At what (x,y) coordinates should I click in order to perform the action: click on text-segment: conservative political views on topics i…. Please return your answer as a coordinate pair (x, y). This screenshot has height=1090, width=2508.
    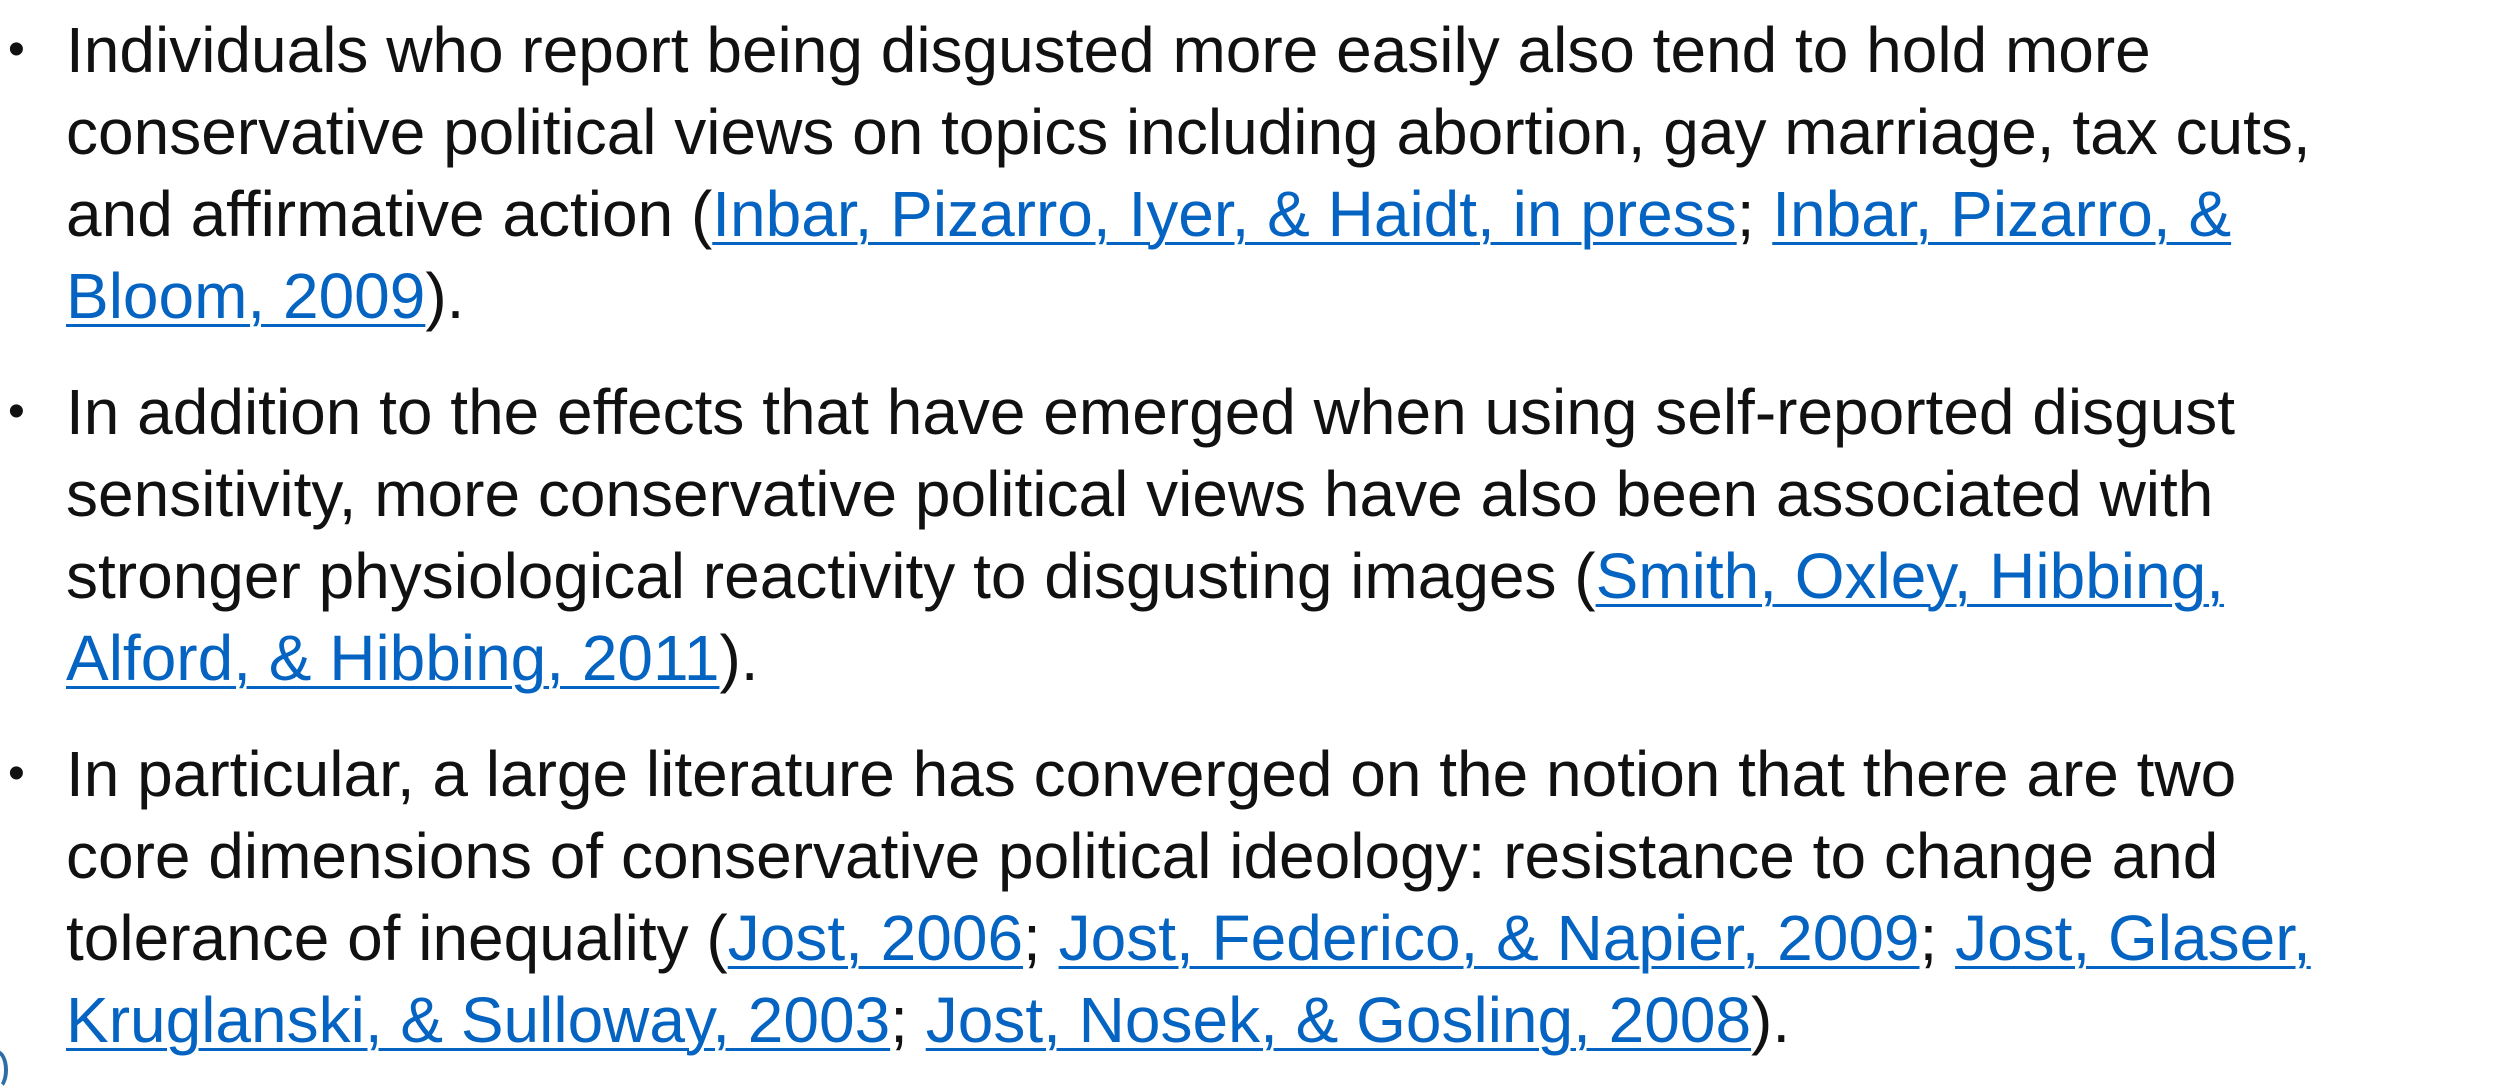
    Looking at the image, I should click on (1188, 132).